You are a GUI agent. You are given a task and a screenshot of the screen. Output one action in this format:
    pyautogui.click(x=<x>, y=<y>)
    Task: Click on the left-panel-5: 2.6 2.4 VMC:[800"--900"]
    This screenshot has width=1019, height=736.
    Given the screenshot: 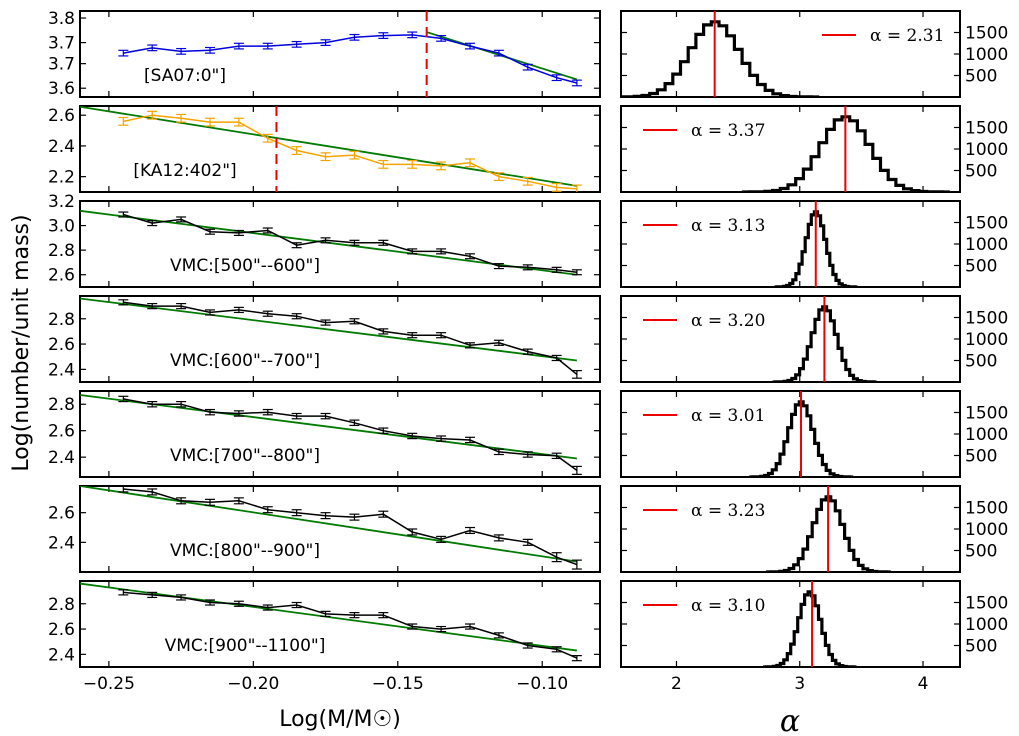 What is the action you would take?
    pyautogui.click(x=324, y=529)
    